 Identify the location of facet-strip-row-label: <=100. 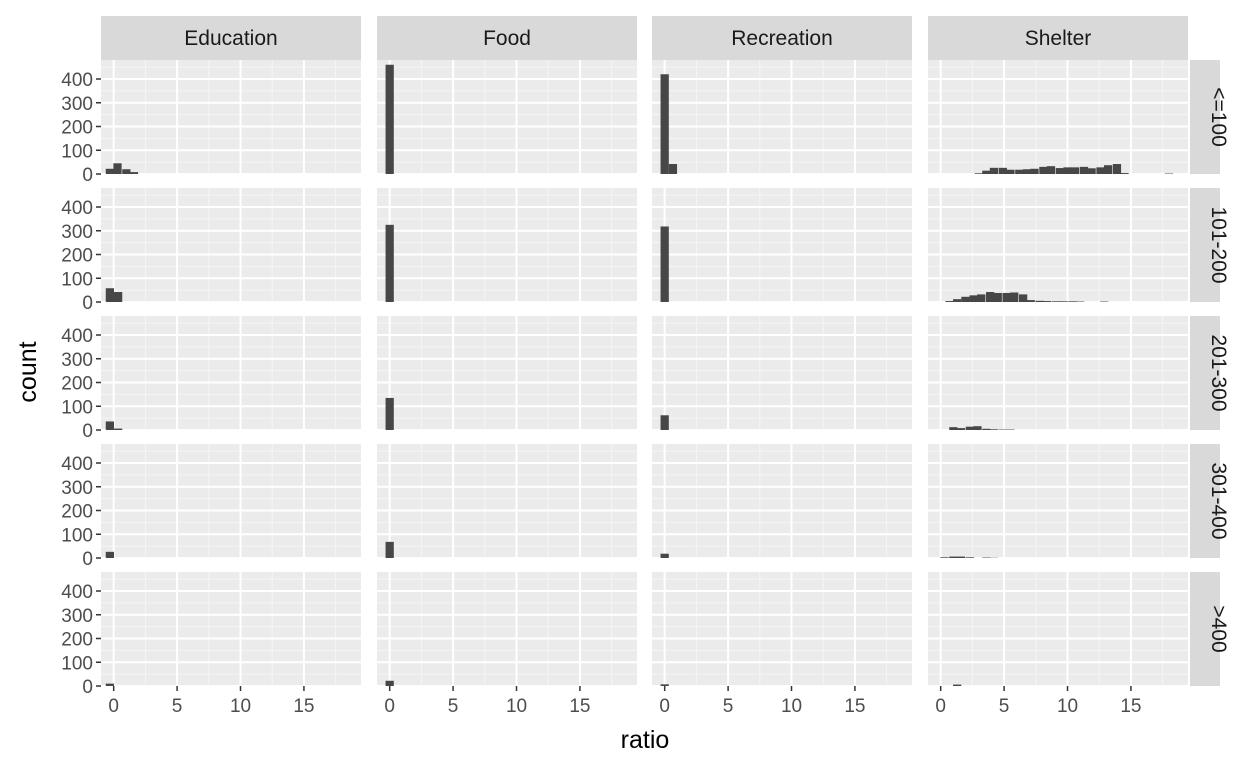
(1218, 117).